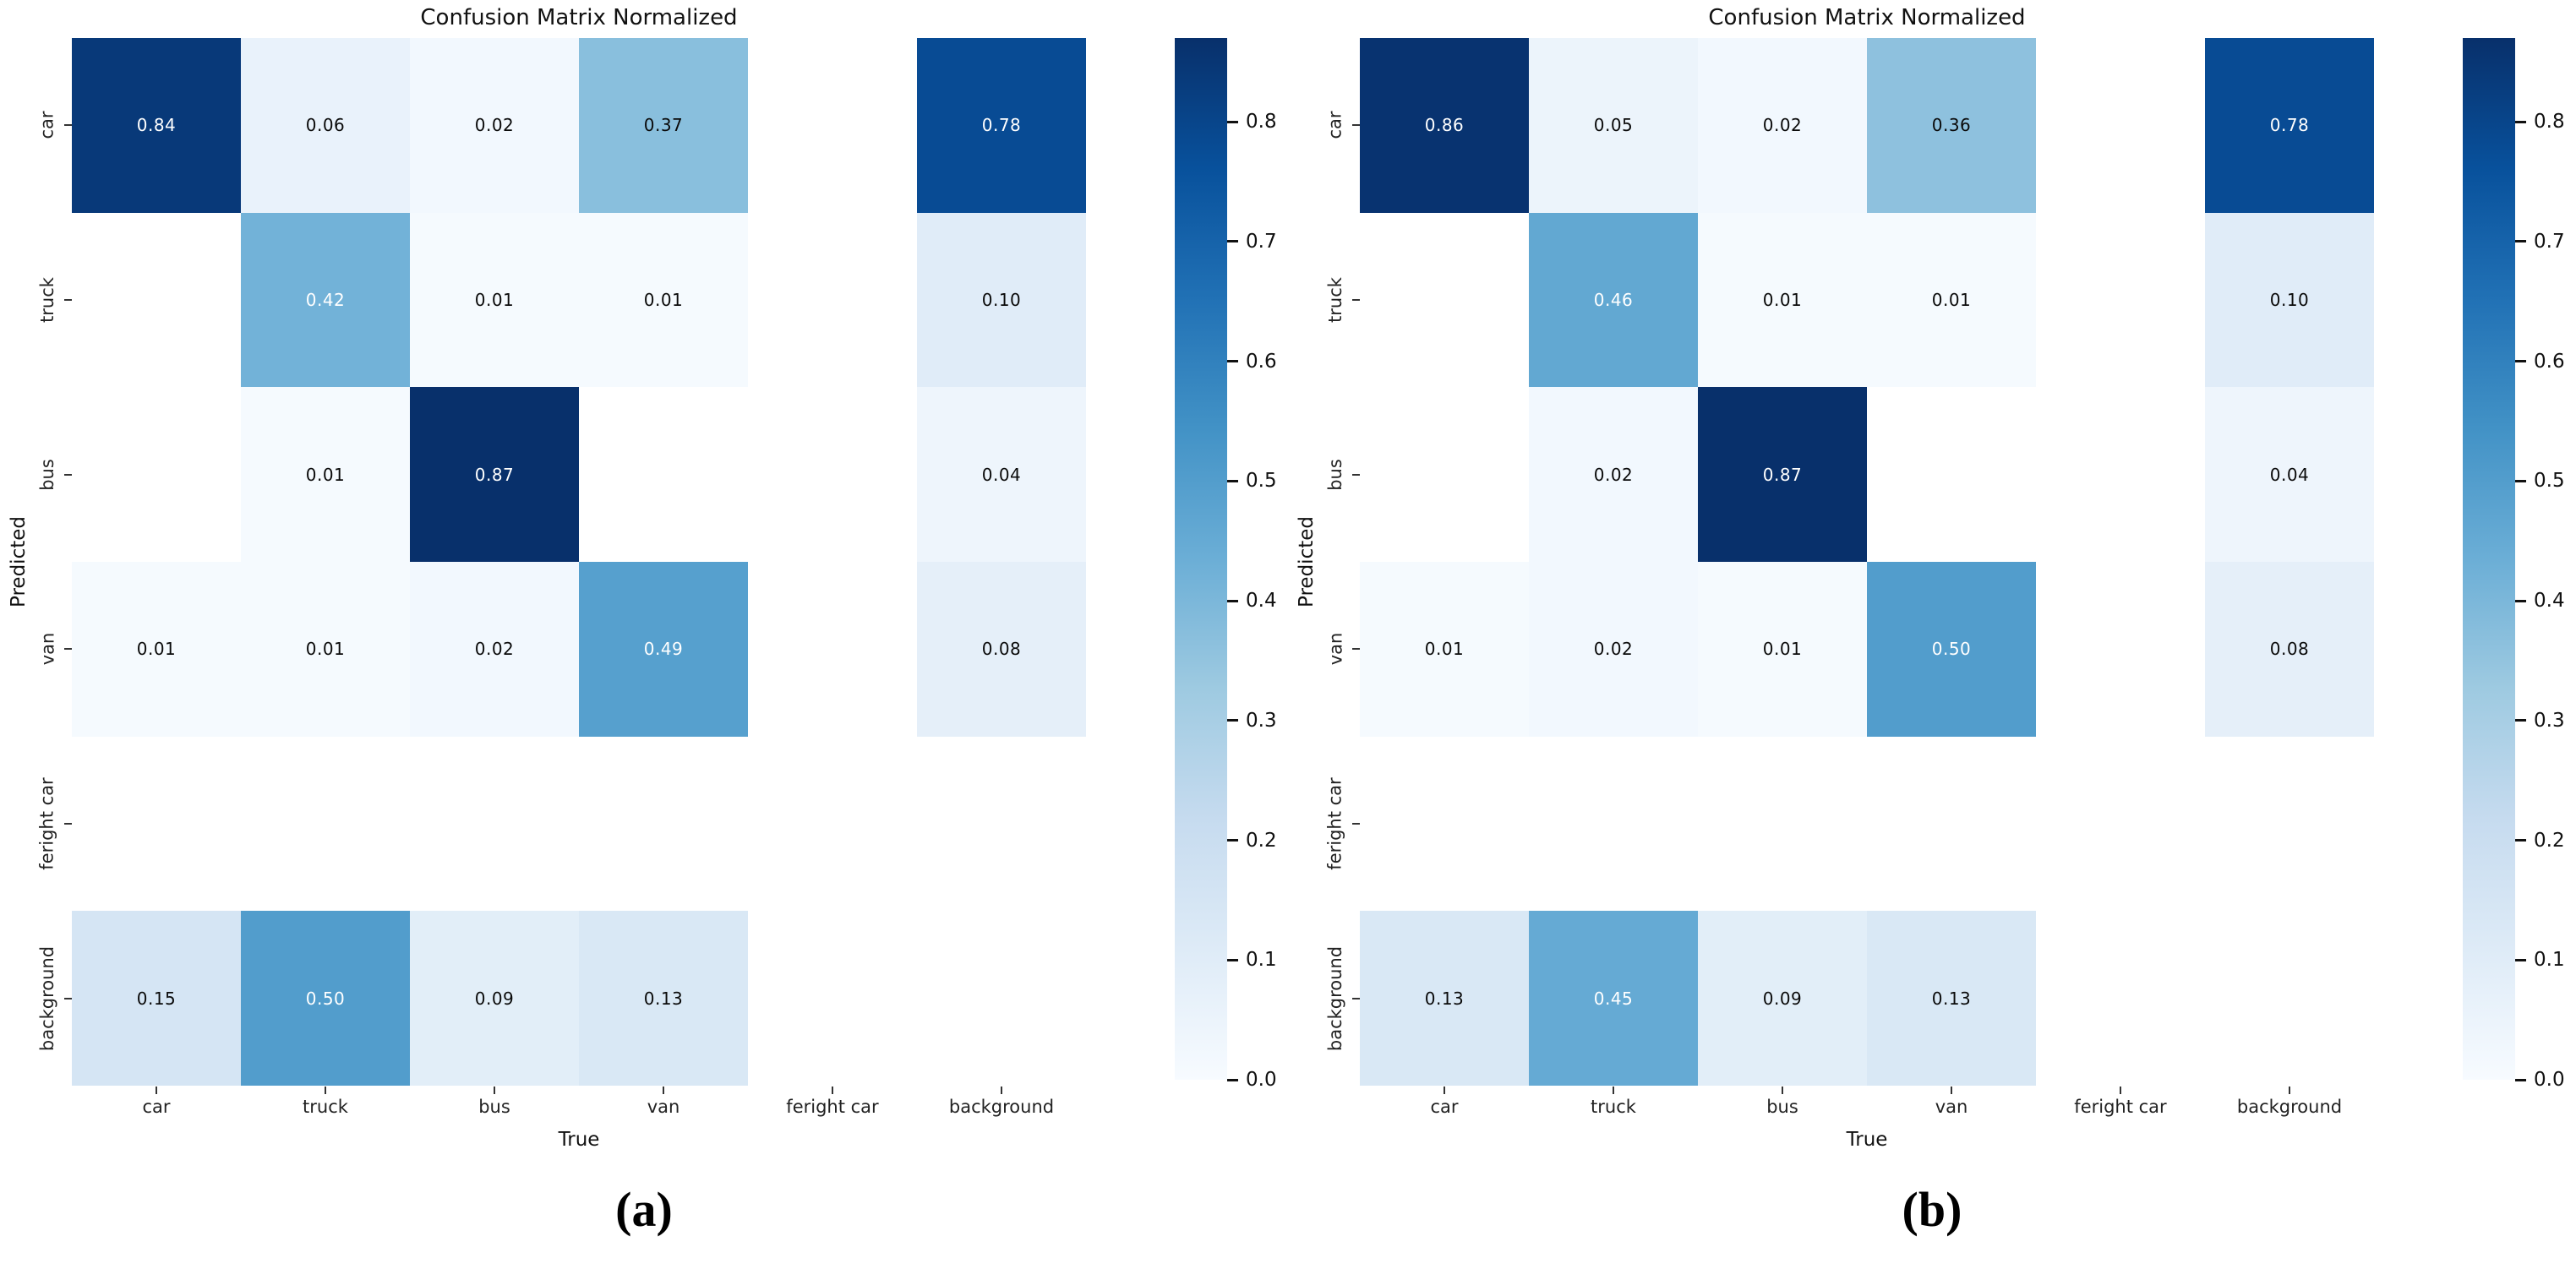  What do you see at coordinates (644, 1209) in the screenshot?
I see `subfigure-caption-a: (a)` at bounding box center [644, 1209].